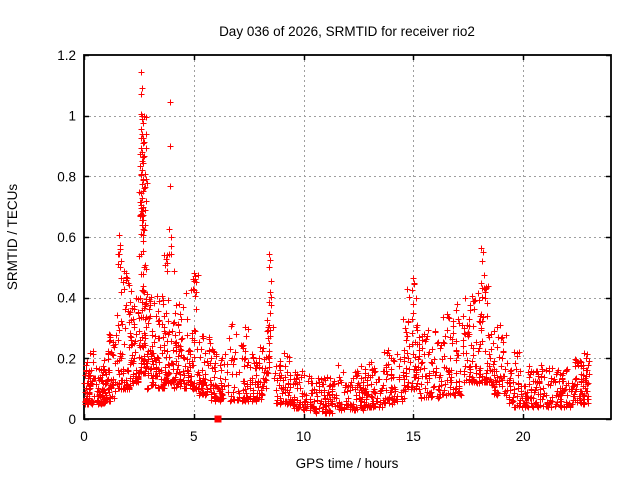  Describe the element at coordinates (347, 463) in the screenshot. I see `x-axis-label: GPS time / hours` at that location.